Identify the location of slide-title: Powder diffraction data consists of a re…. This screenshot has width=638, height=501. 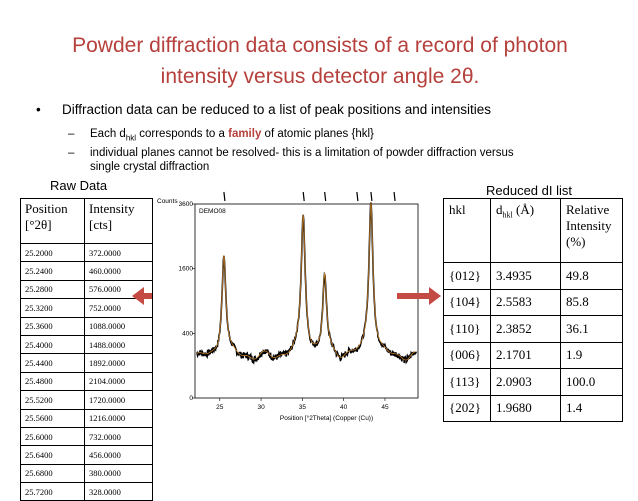
(320, 61).